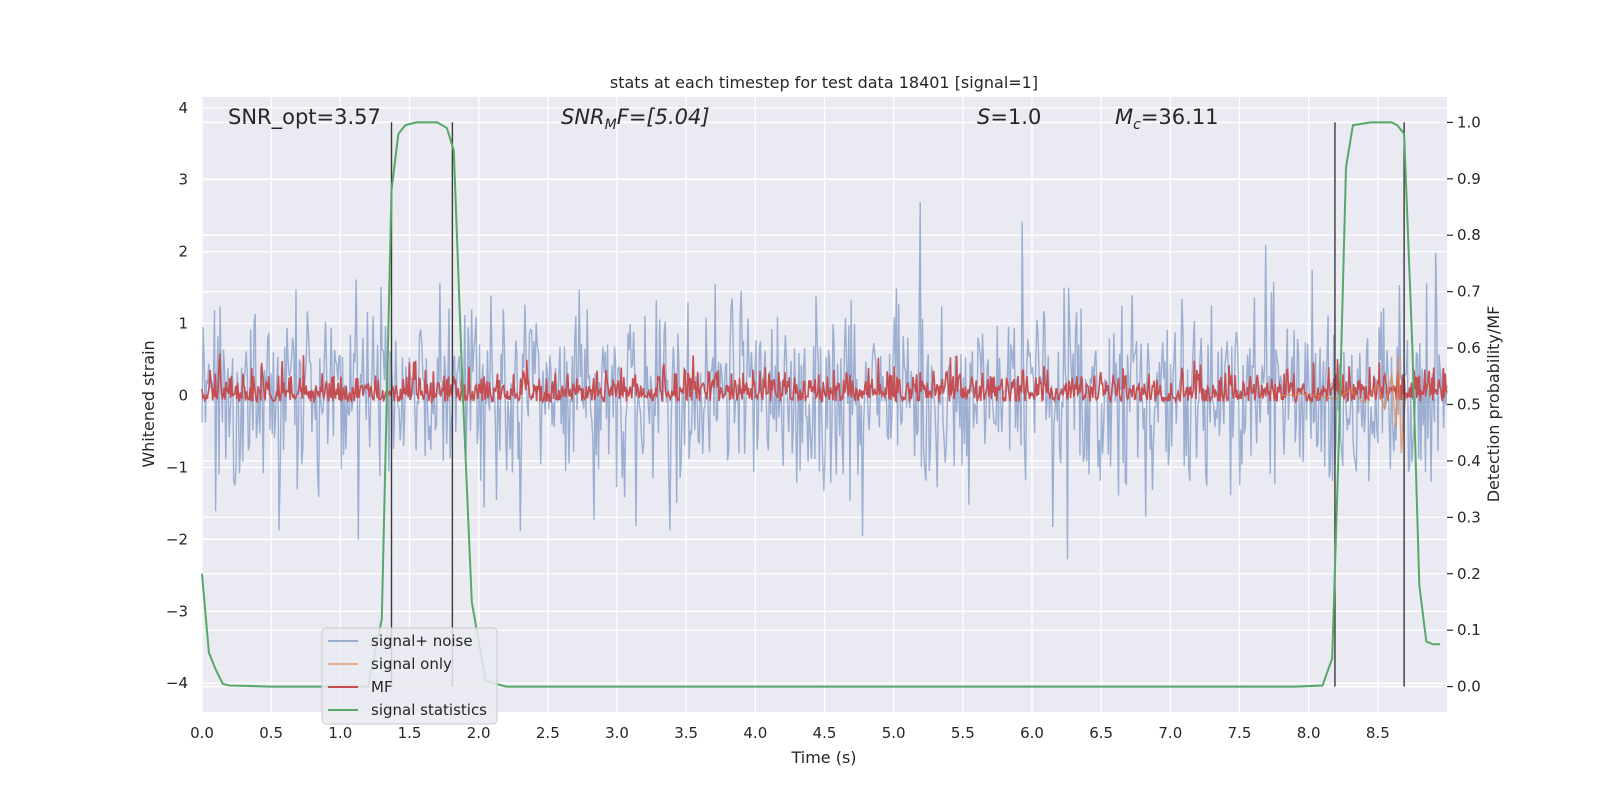 This screenshot has width=1600, height=800. Describe the element at coordinates (1124, 117) in the screenshot. I see `mc-label: M` at that location.